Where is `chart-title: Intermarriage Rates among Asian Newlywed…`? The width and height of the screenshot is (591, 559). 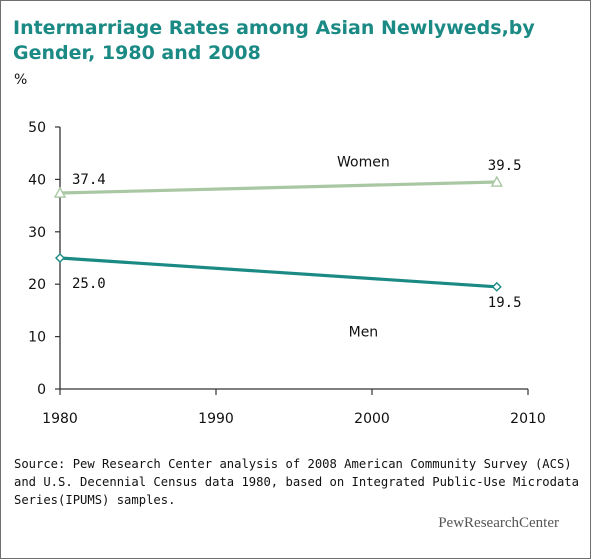 chart-title: Intermarriage Rates among Asian Newlywed… is located at coordinates (274, 40).